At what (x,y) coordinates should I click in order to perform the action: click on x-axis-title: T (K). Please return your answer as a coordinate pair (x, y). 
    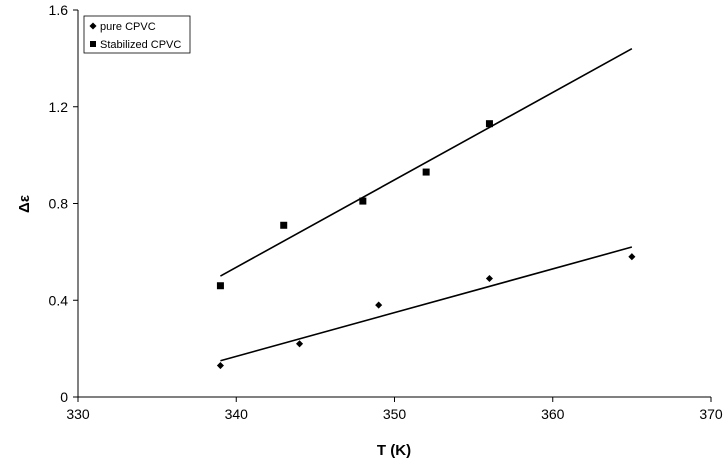
    Looking at the image, I should click on (394, 450).